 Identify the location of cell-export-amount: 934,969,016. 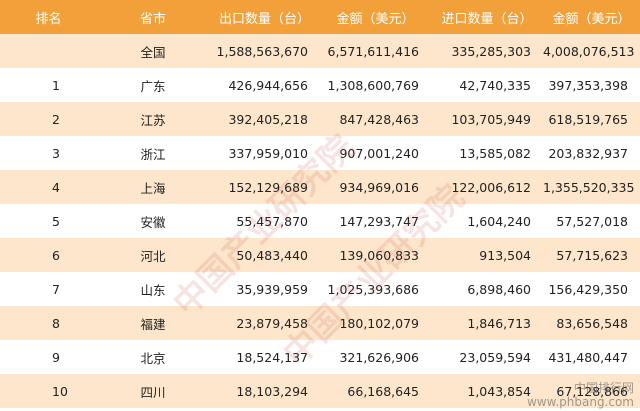
(375, 187).